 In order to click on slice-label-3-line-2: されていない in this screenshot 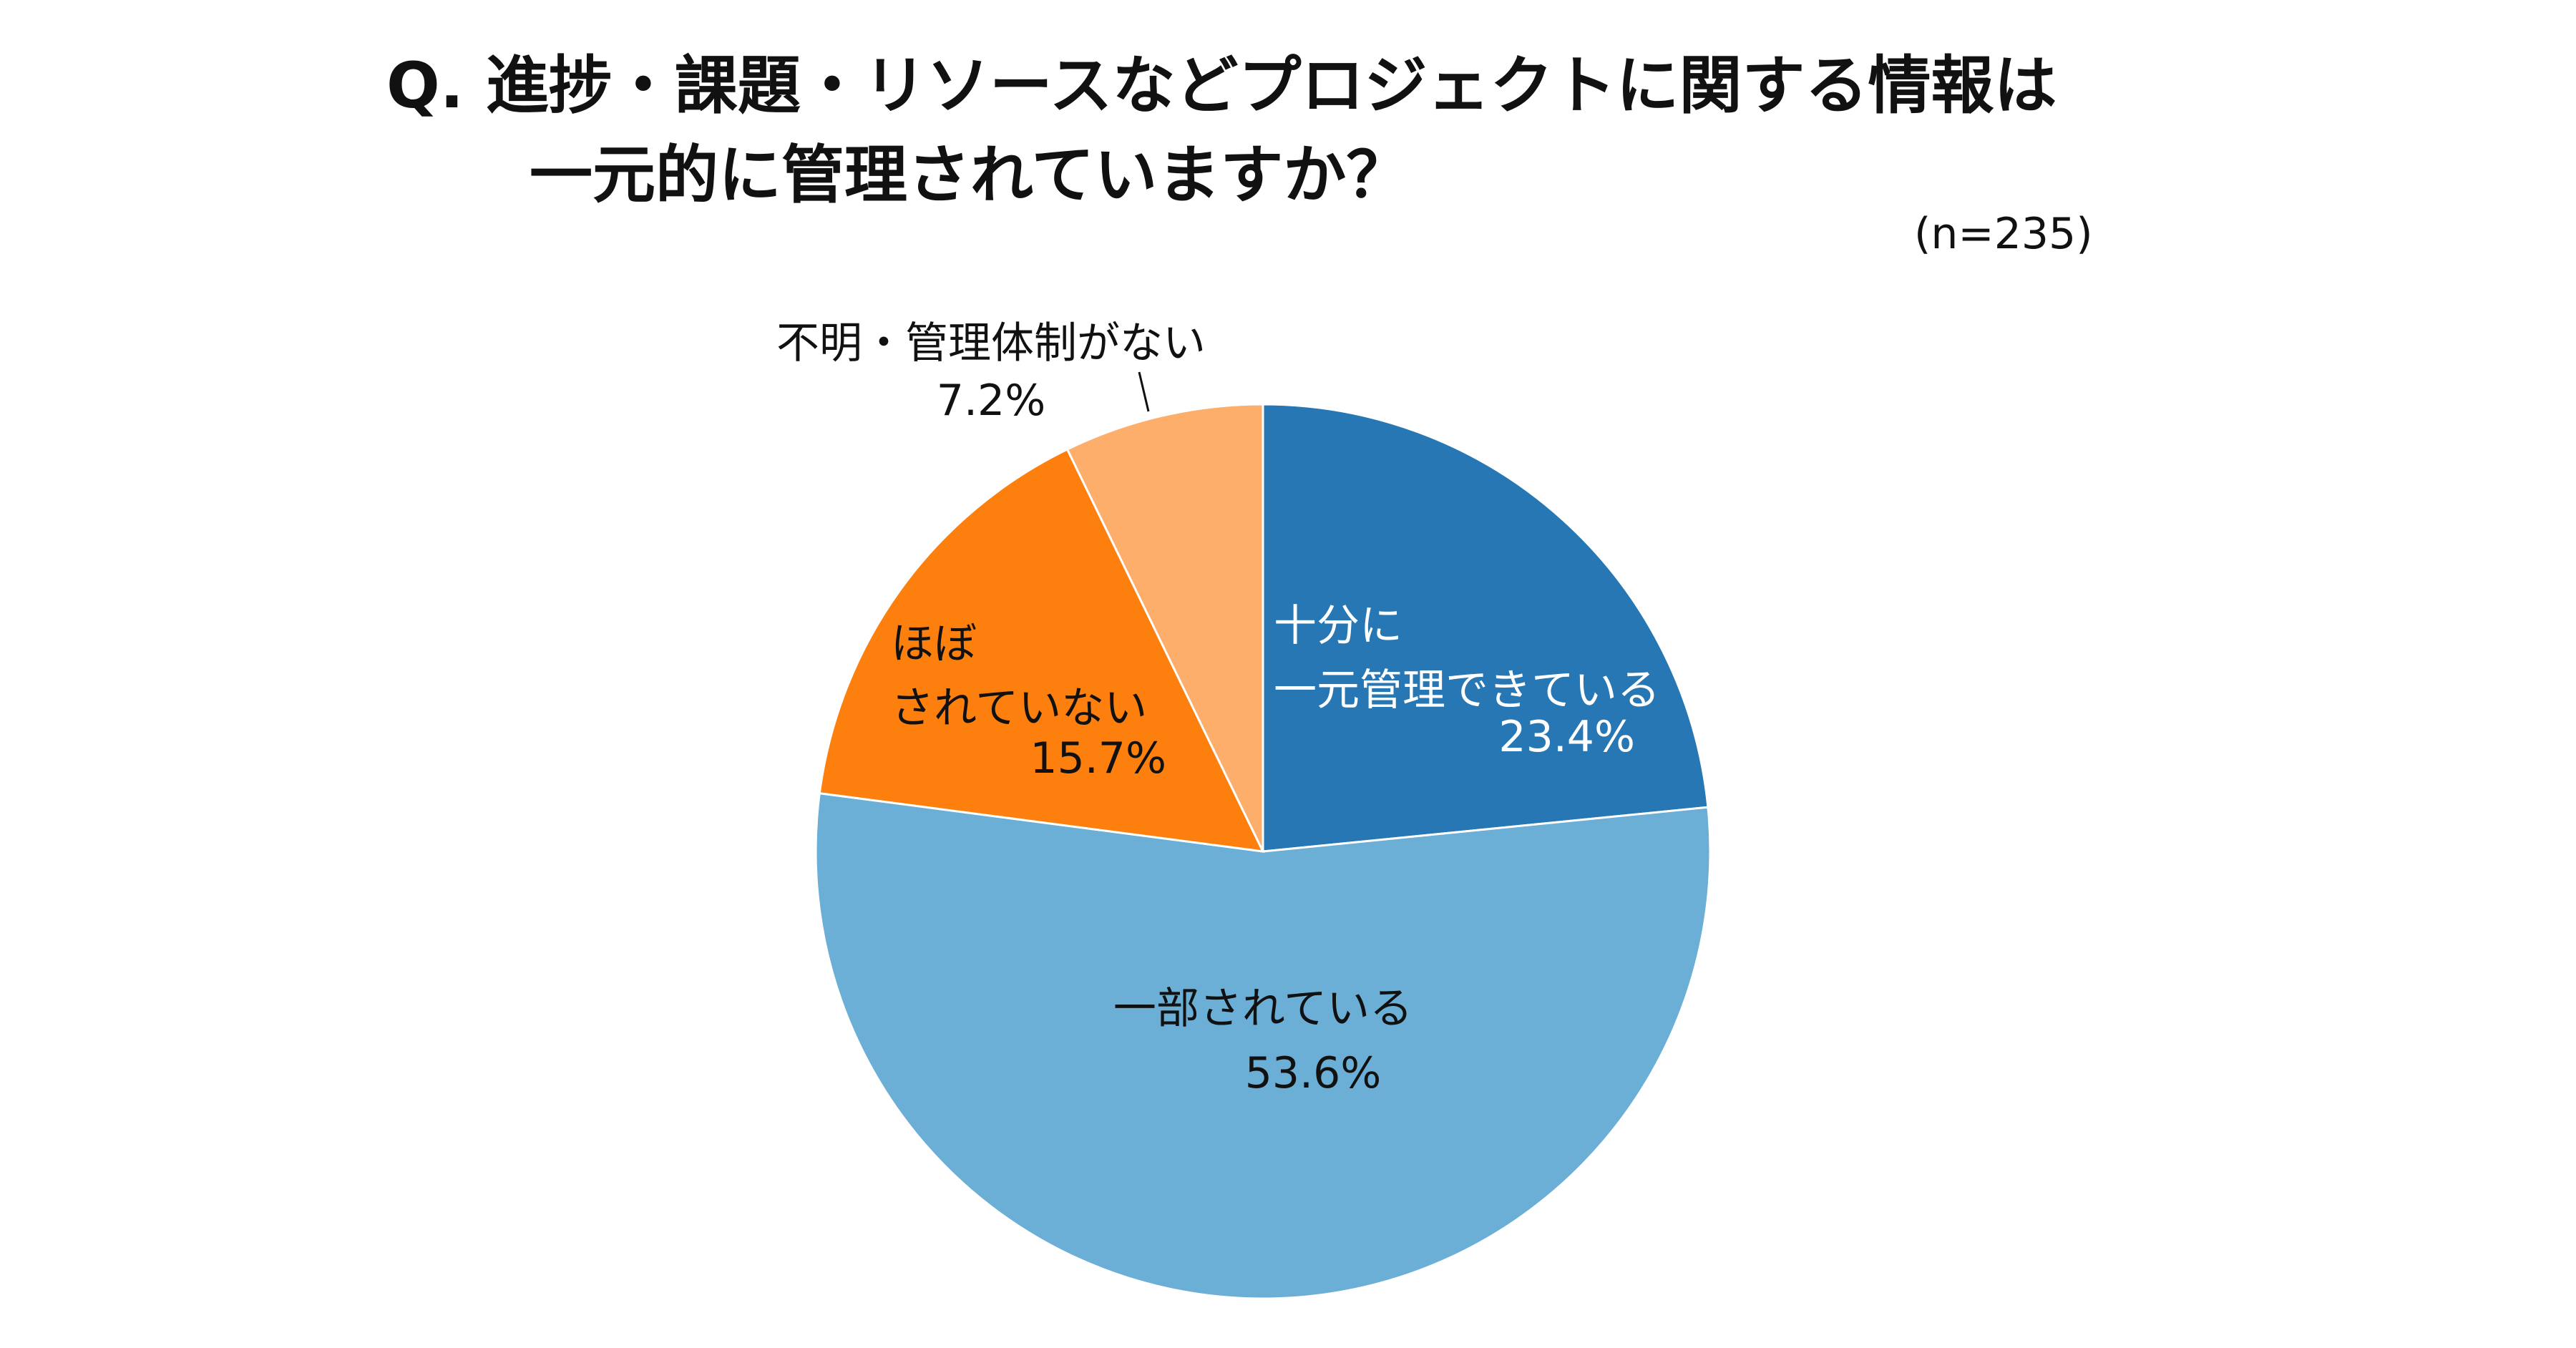, I will do `click(1019, 708)`.